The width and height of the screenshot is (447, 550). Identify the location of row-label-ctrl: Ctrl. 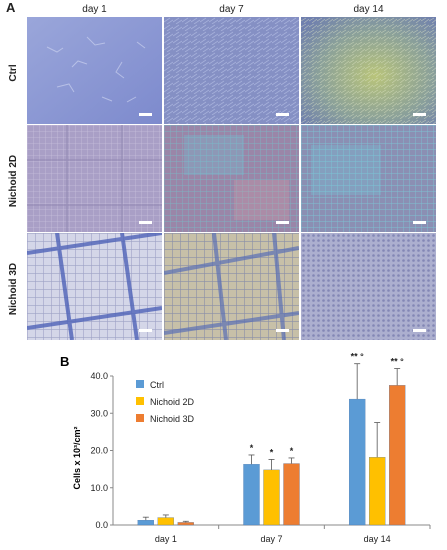
(13, 73).